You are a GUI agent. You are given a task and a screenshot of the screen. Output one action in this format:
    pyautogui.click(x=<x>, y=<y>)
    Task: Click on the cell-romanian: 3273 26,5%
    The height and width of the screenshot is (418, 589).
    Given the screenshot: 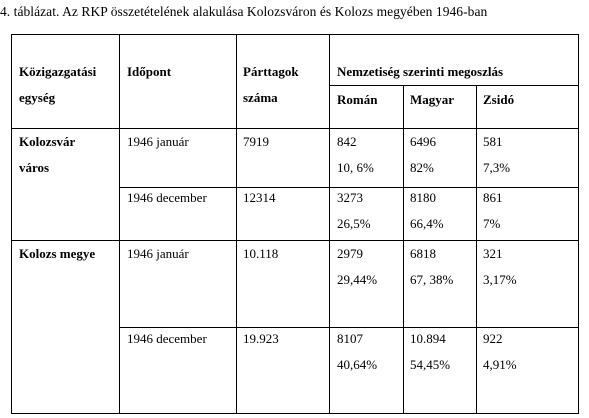 What is the action you would take?
    pyautogui.click(x=354, y=210)
    